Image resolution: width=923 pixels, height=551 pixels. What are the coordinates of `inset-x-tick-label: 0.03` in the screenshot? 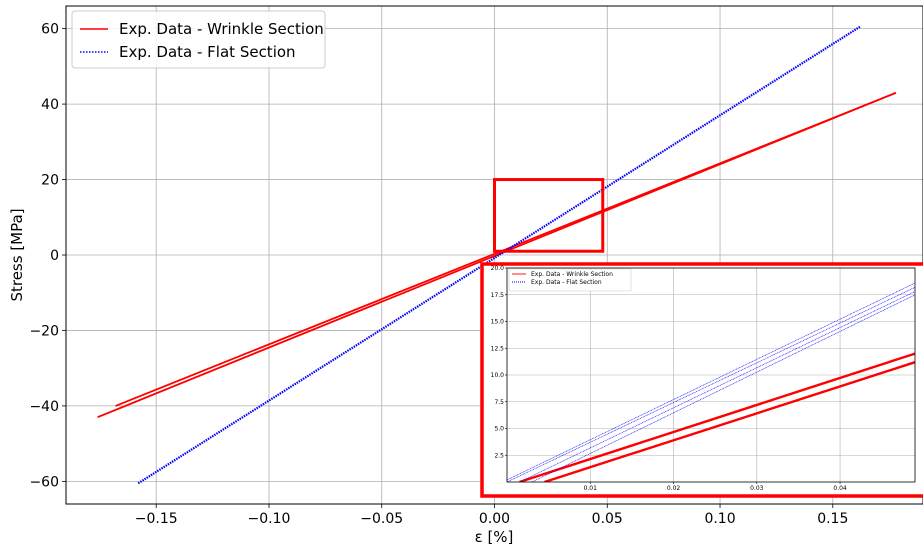 It's located at (757, 488).